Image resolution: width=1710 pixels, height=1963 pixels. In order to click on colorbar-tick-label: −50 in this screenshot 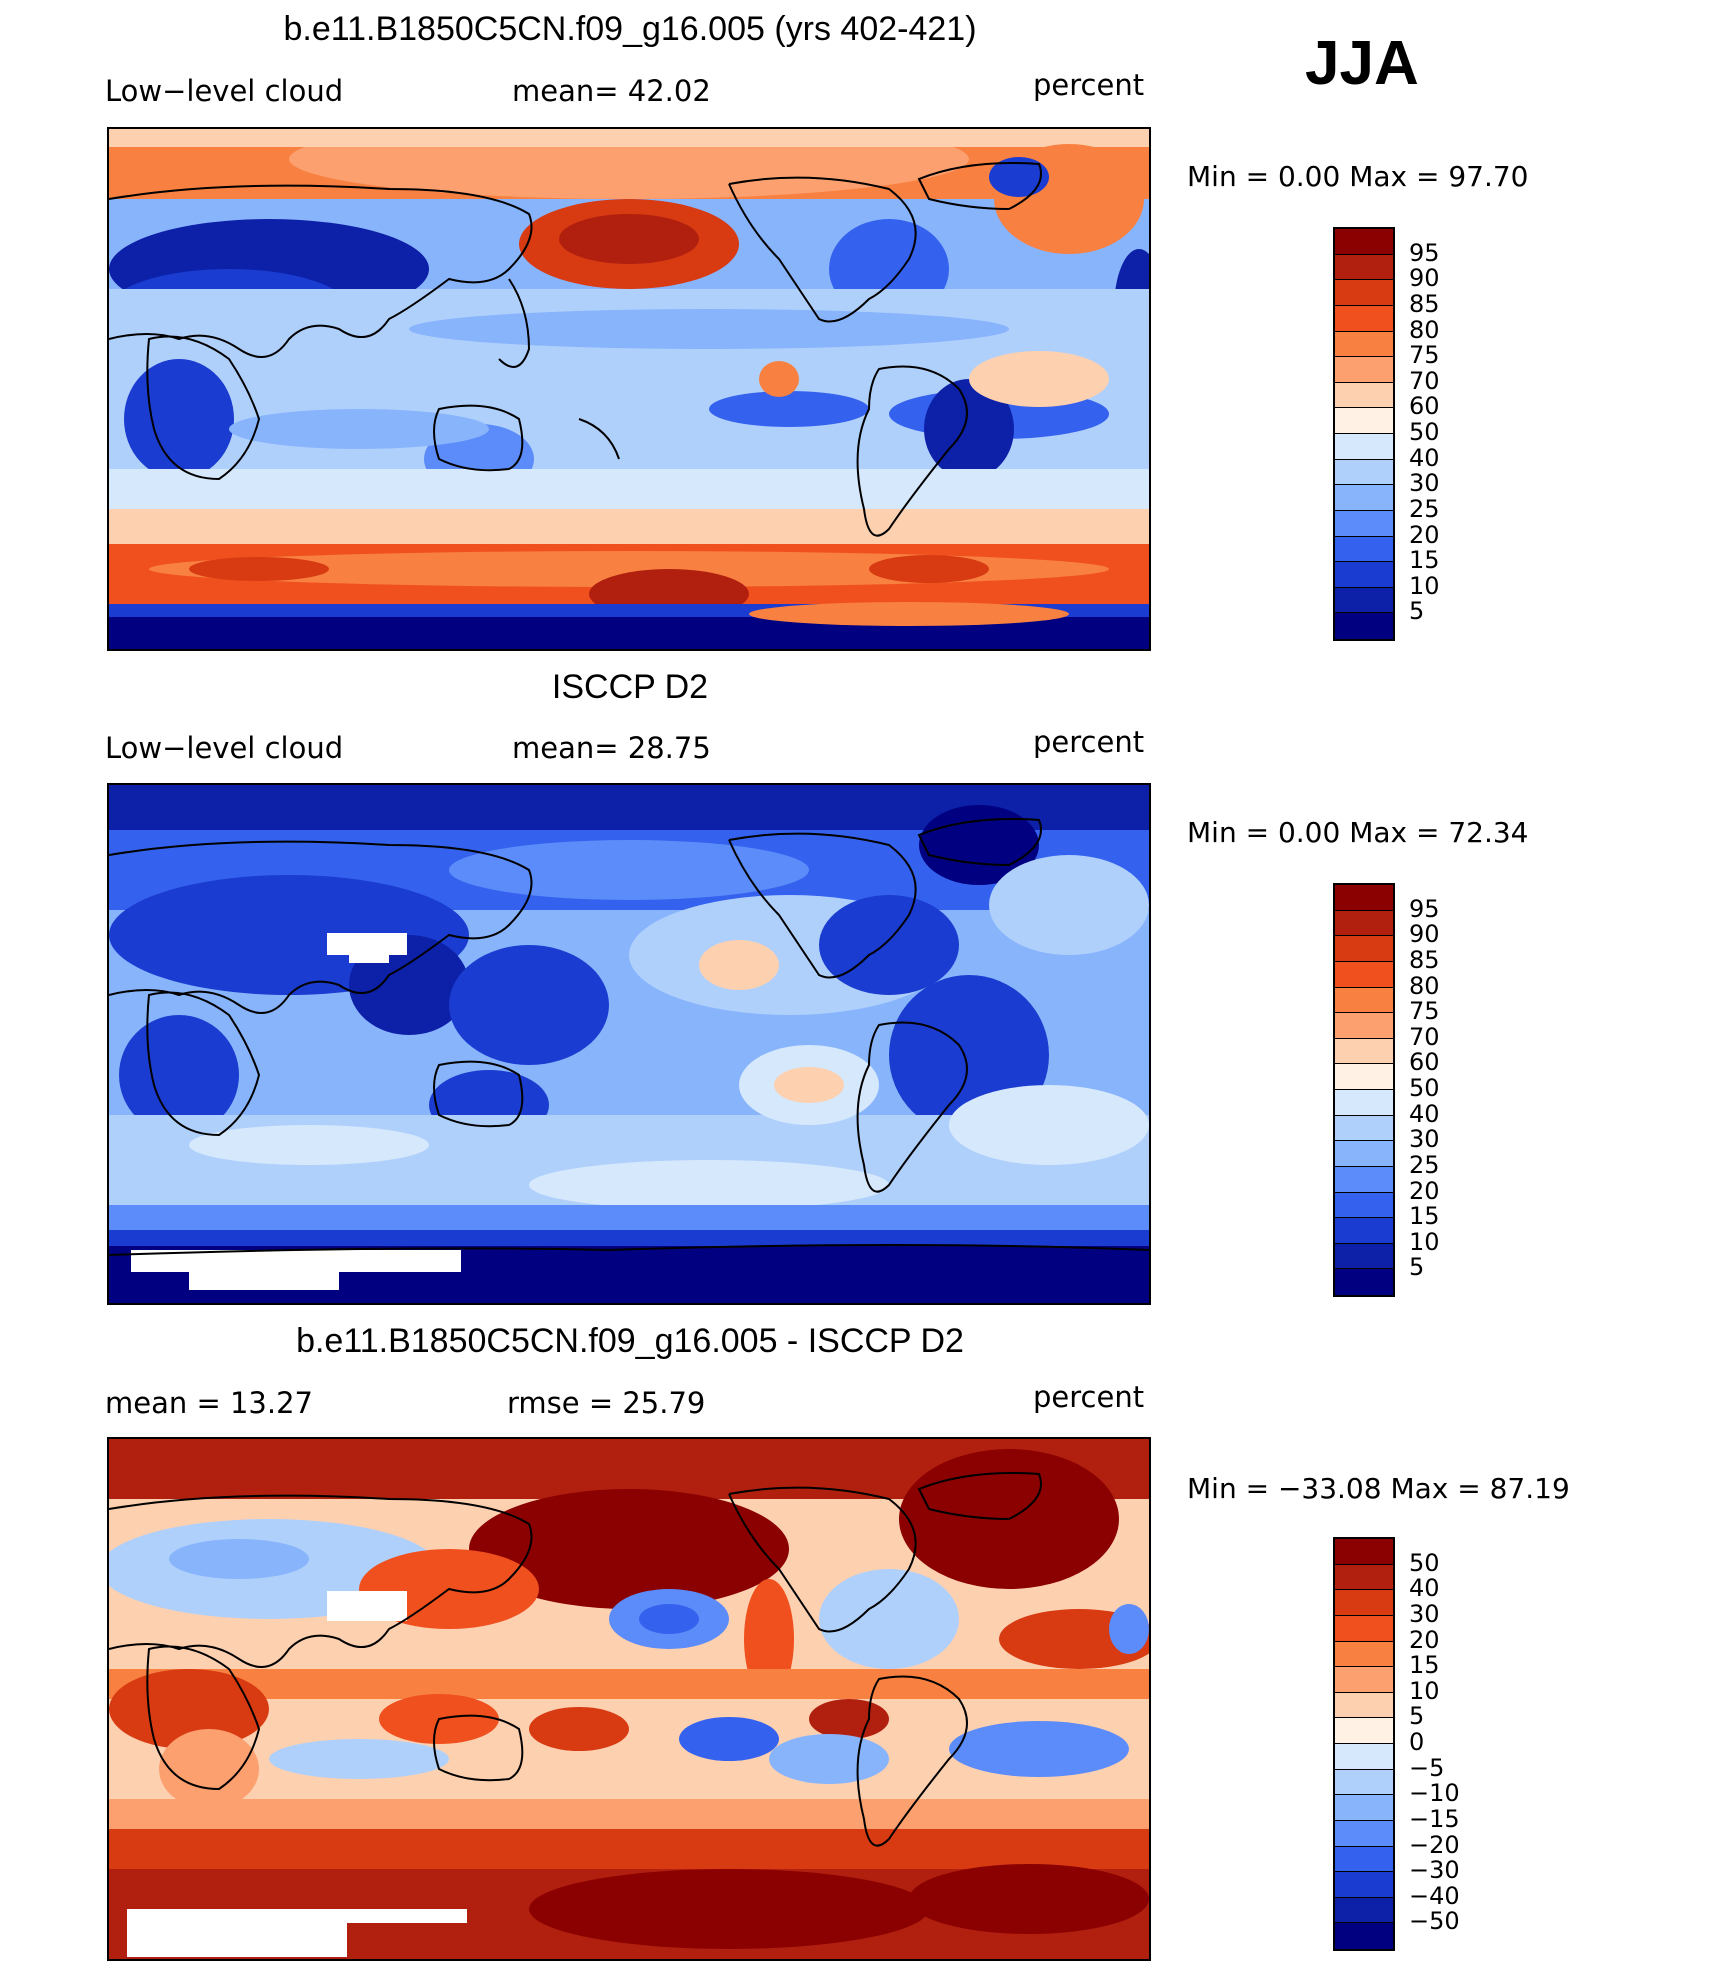, I will do `click(1434, 1921)`.